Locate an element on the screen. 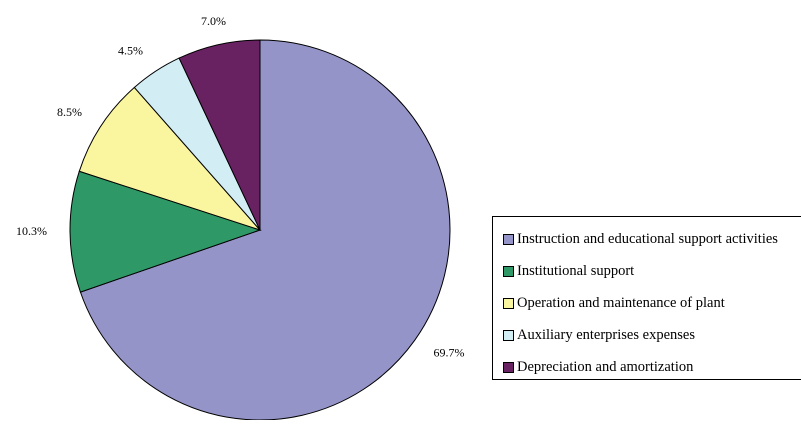 Image resolution: width=801 pixels, height=425 pixels. legend-label: Institutional support is located at coordinates (576, 270).